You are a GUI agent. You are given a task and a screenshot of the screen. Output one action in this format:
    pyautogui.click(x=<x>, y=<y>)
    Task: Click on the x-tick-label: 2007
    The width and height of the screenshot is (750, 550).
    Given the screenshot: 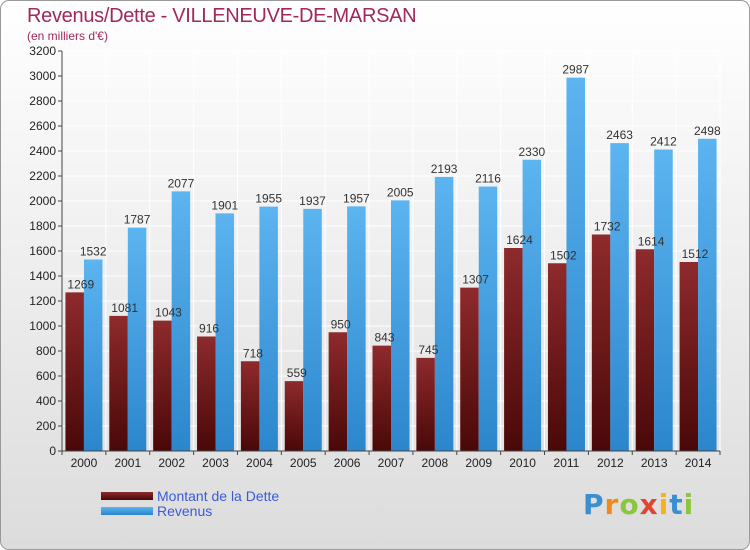 What is the action you would take?
    pyautogui.click(x=391, y=463)
    